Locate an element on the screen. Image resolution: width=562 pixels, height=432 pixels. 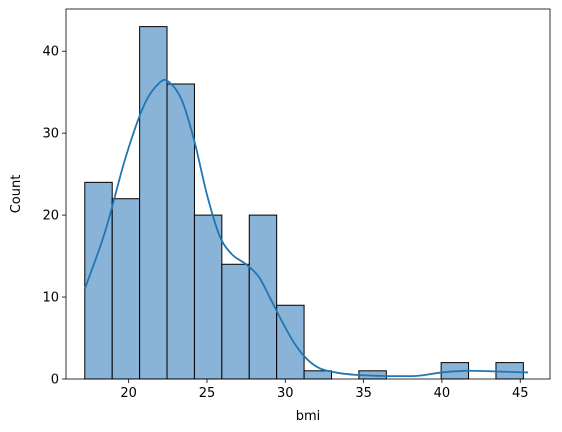
x-axis-label: bmi is located at coordinates (308, 416).